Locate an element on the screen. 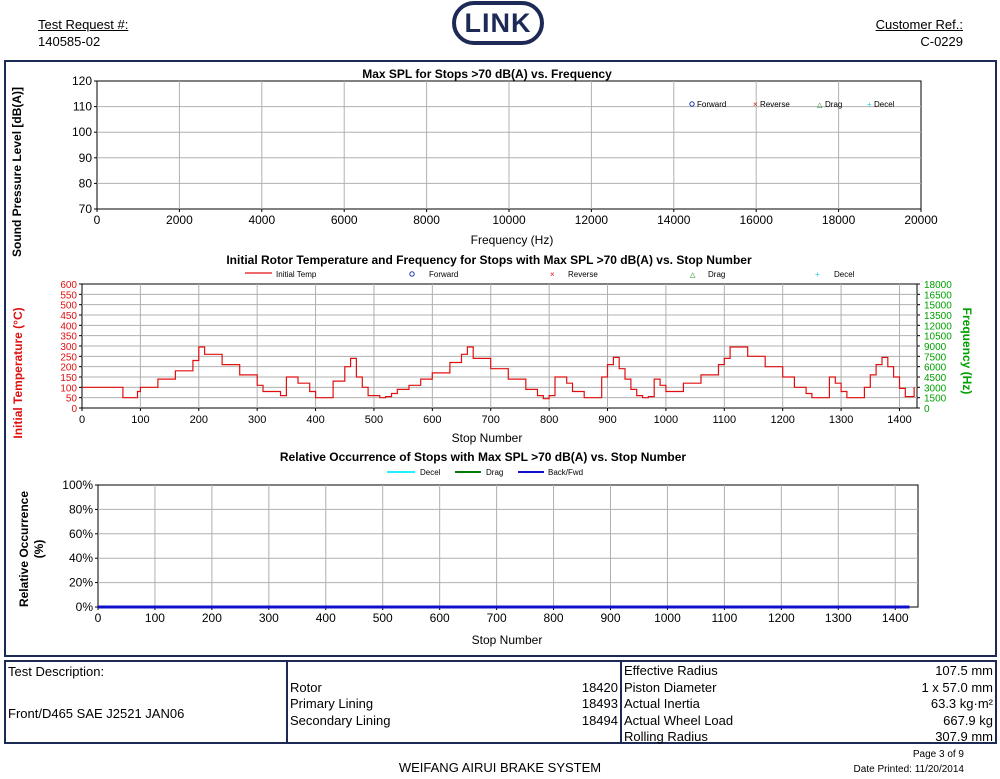 The height and width of the screenshot is (779, 1000). legend-drag-marker: △ is located at coordinates (820, 105).